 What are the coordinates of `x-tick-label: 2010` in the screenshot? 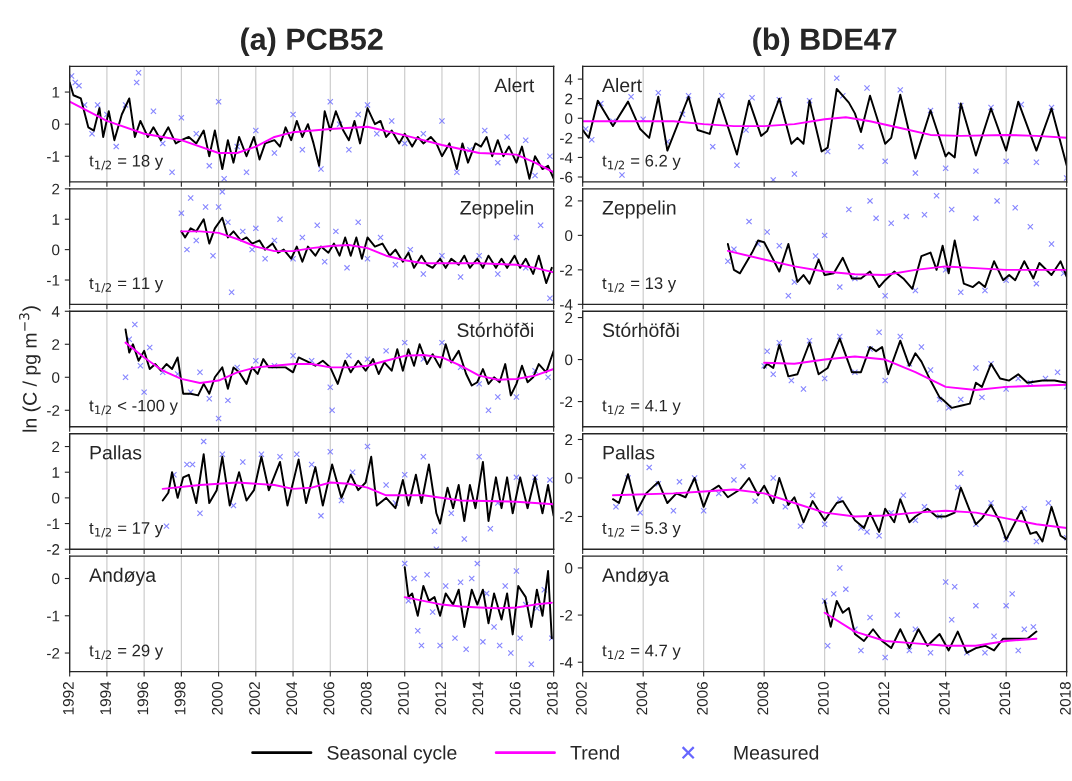 It's located at (823, 698).